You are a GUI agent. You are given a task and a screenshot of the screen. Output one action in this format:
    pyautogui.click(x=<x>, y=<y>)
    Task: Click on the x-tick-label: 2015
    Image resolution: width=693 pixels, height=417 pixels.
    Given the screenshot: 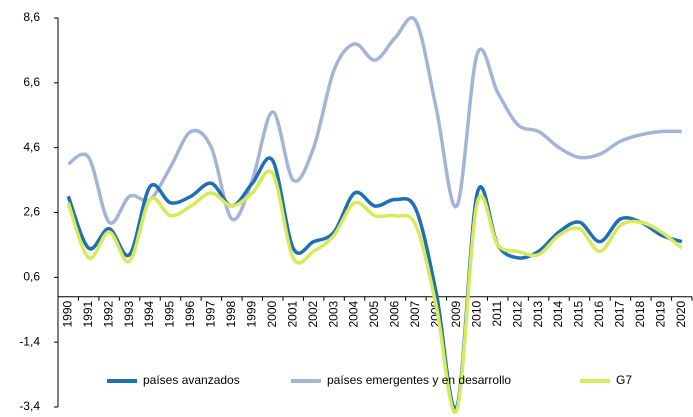 What is the action you would take?
    pyautogui.click(x=579, y=313)
    